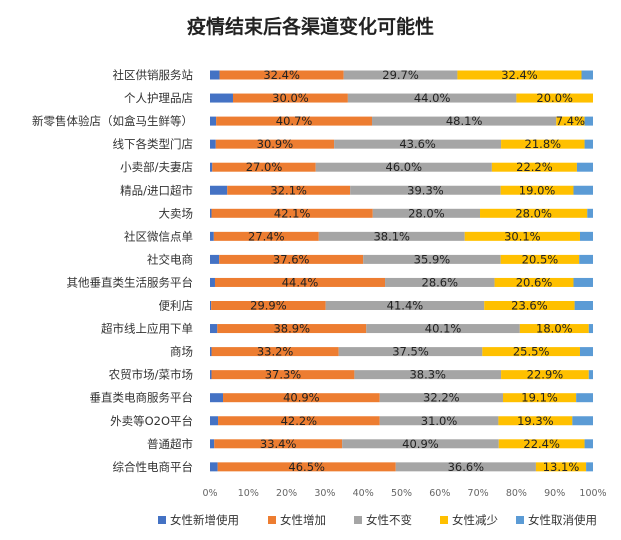 This screenshot has height=540, width=621. I want to click on x-tick-label: 60%, so click(439, 493).